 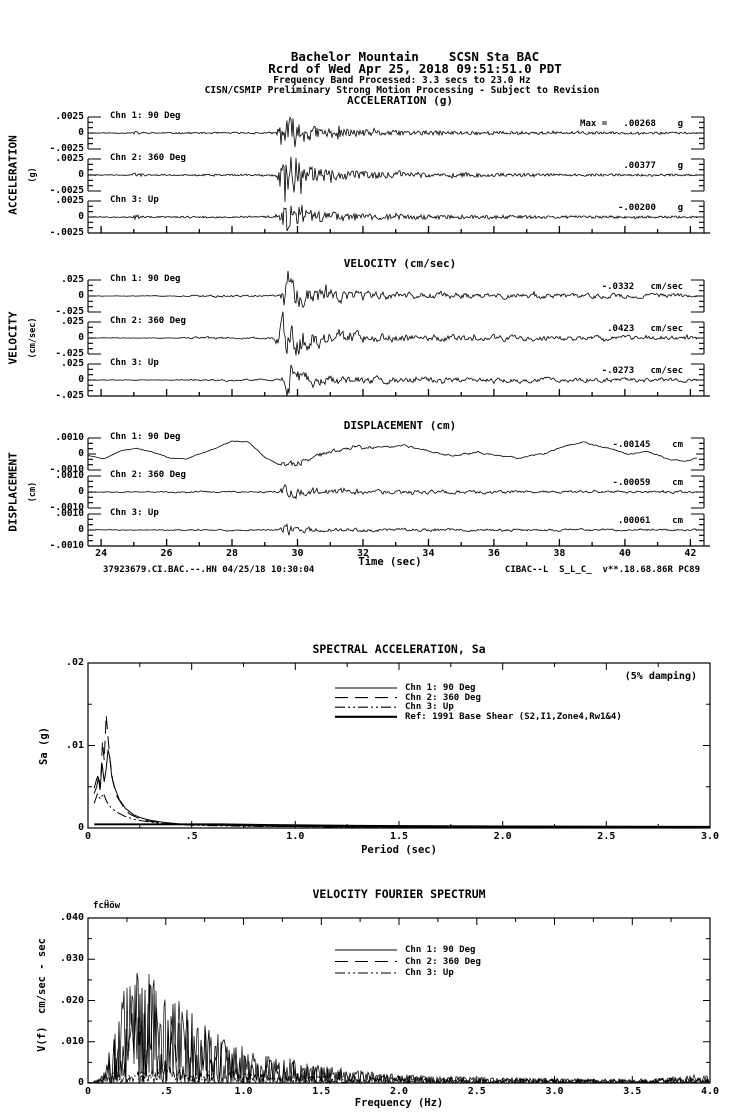 I want to click on sa-legend-label-2: Chn 2: 360 Deg, so click(x=443, y=697).